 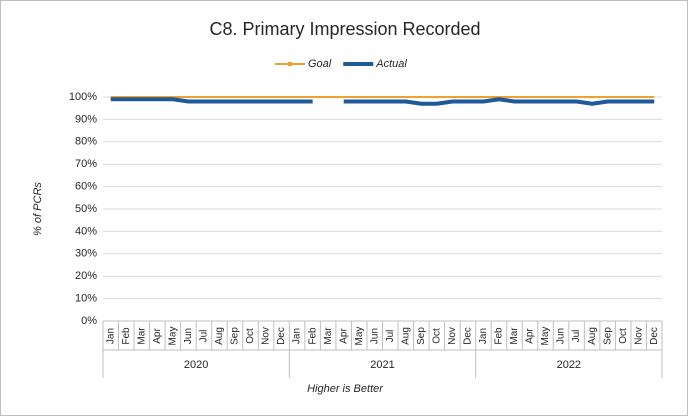 I want to click on y-tick-label: 80%, so click(x=86, y=142).